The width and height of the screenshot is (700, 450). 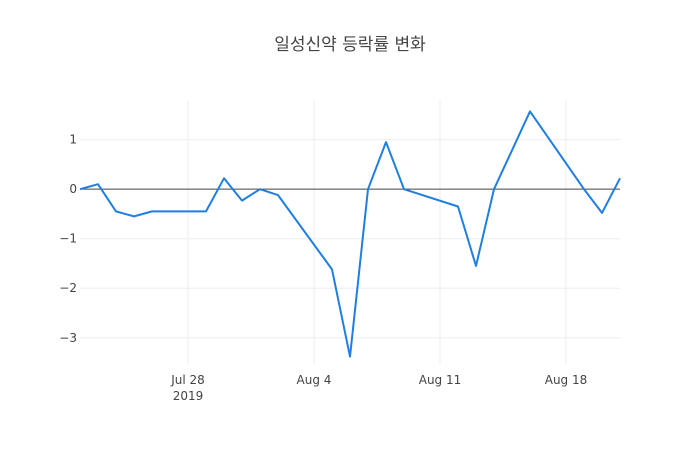 What do you see at coordinates (68, 288) in the screenshot?
I see `y-tick-label: −2` at bounding box center [68, 288].